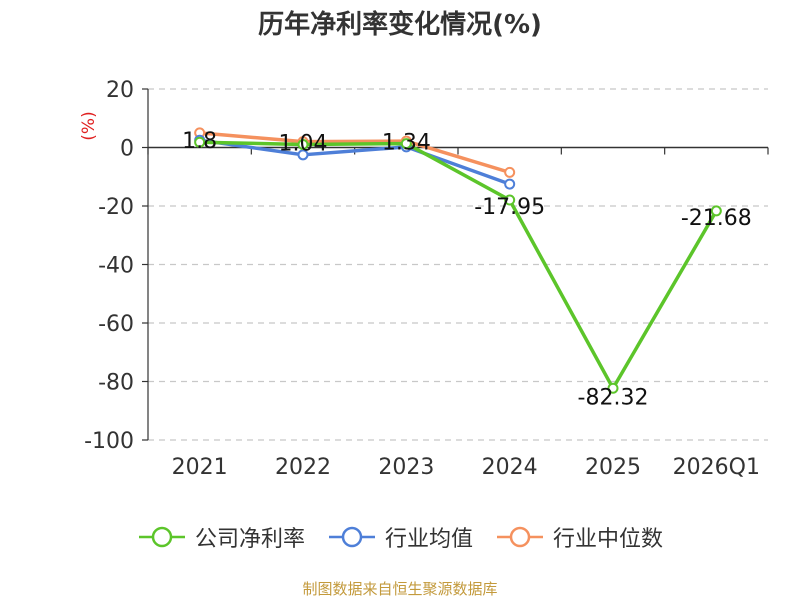  Describe the element at coordinates (428, 539) in the screenshot. I see `legend-label: 行业均值` at that location.